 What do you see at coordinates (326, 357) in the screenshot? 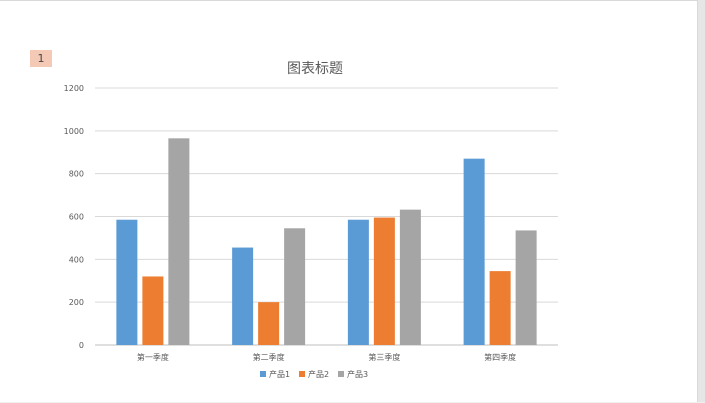
I see `x-axis: 第一季度 第二季度 第三季度 第四季度` at bounding box center [326, 357].